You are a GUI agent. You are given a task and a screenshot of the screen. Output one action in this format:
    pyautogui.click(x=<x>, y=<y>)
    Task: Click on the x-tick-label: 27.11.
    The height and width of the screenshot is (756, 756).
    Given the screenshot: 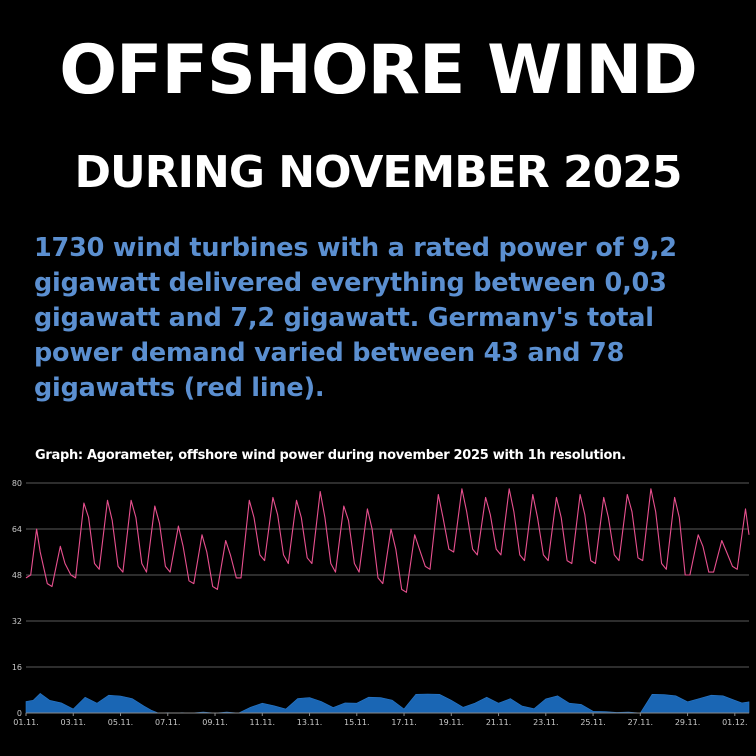 What is the action you would take?
    pyautogui.click(x=640, y=722)
    